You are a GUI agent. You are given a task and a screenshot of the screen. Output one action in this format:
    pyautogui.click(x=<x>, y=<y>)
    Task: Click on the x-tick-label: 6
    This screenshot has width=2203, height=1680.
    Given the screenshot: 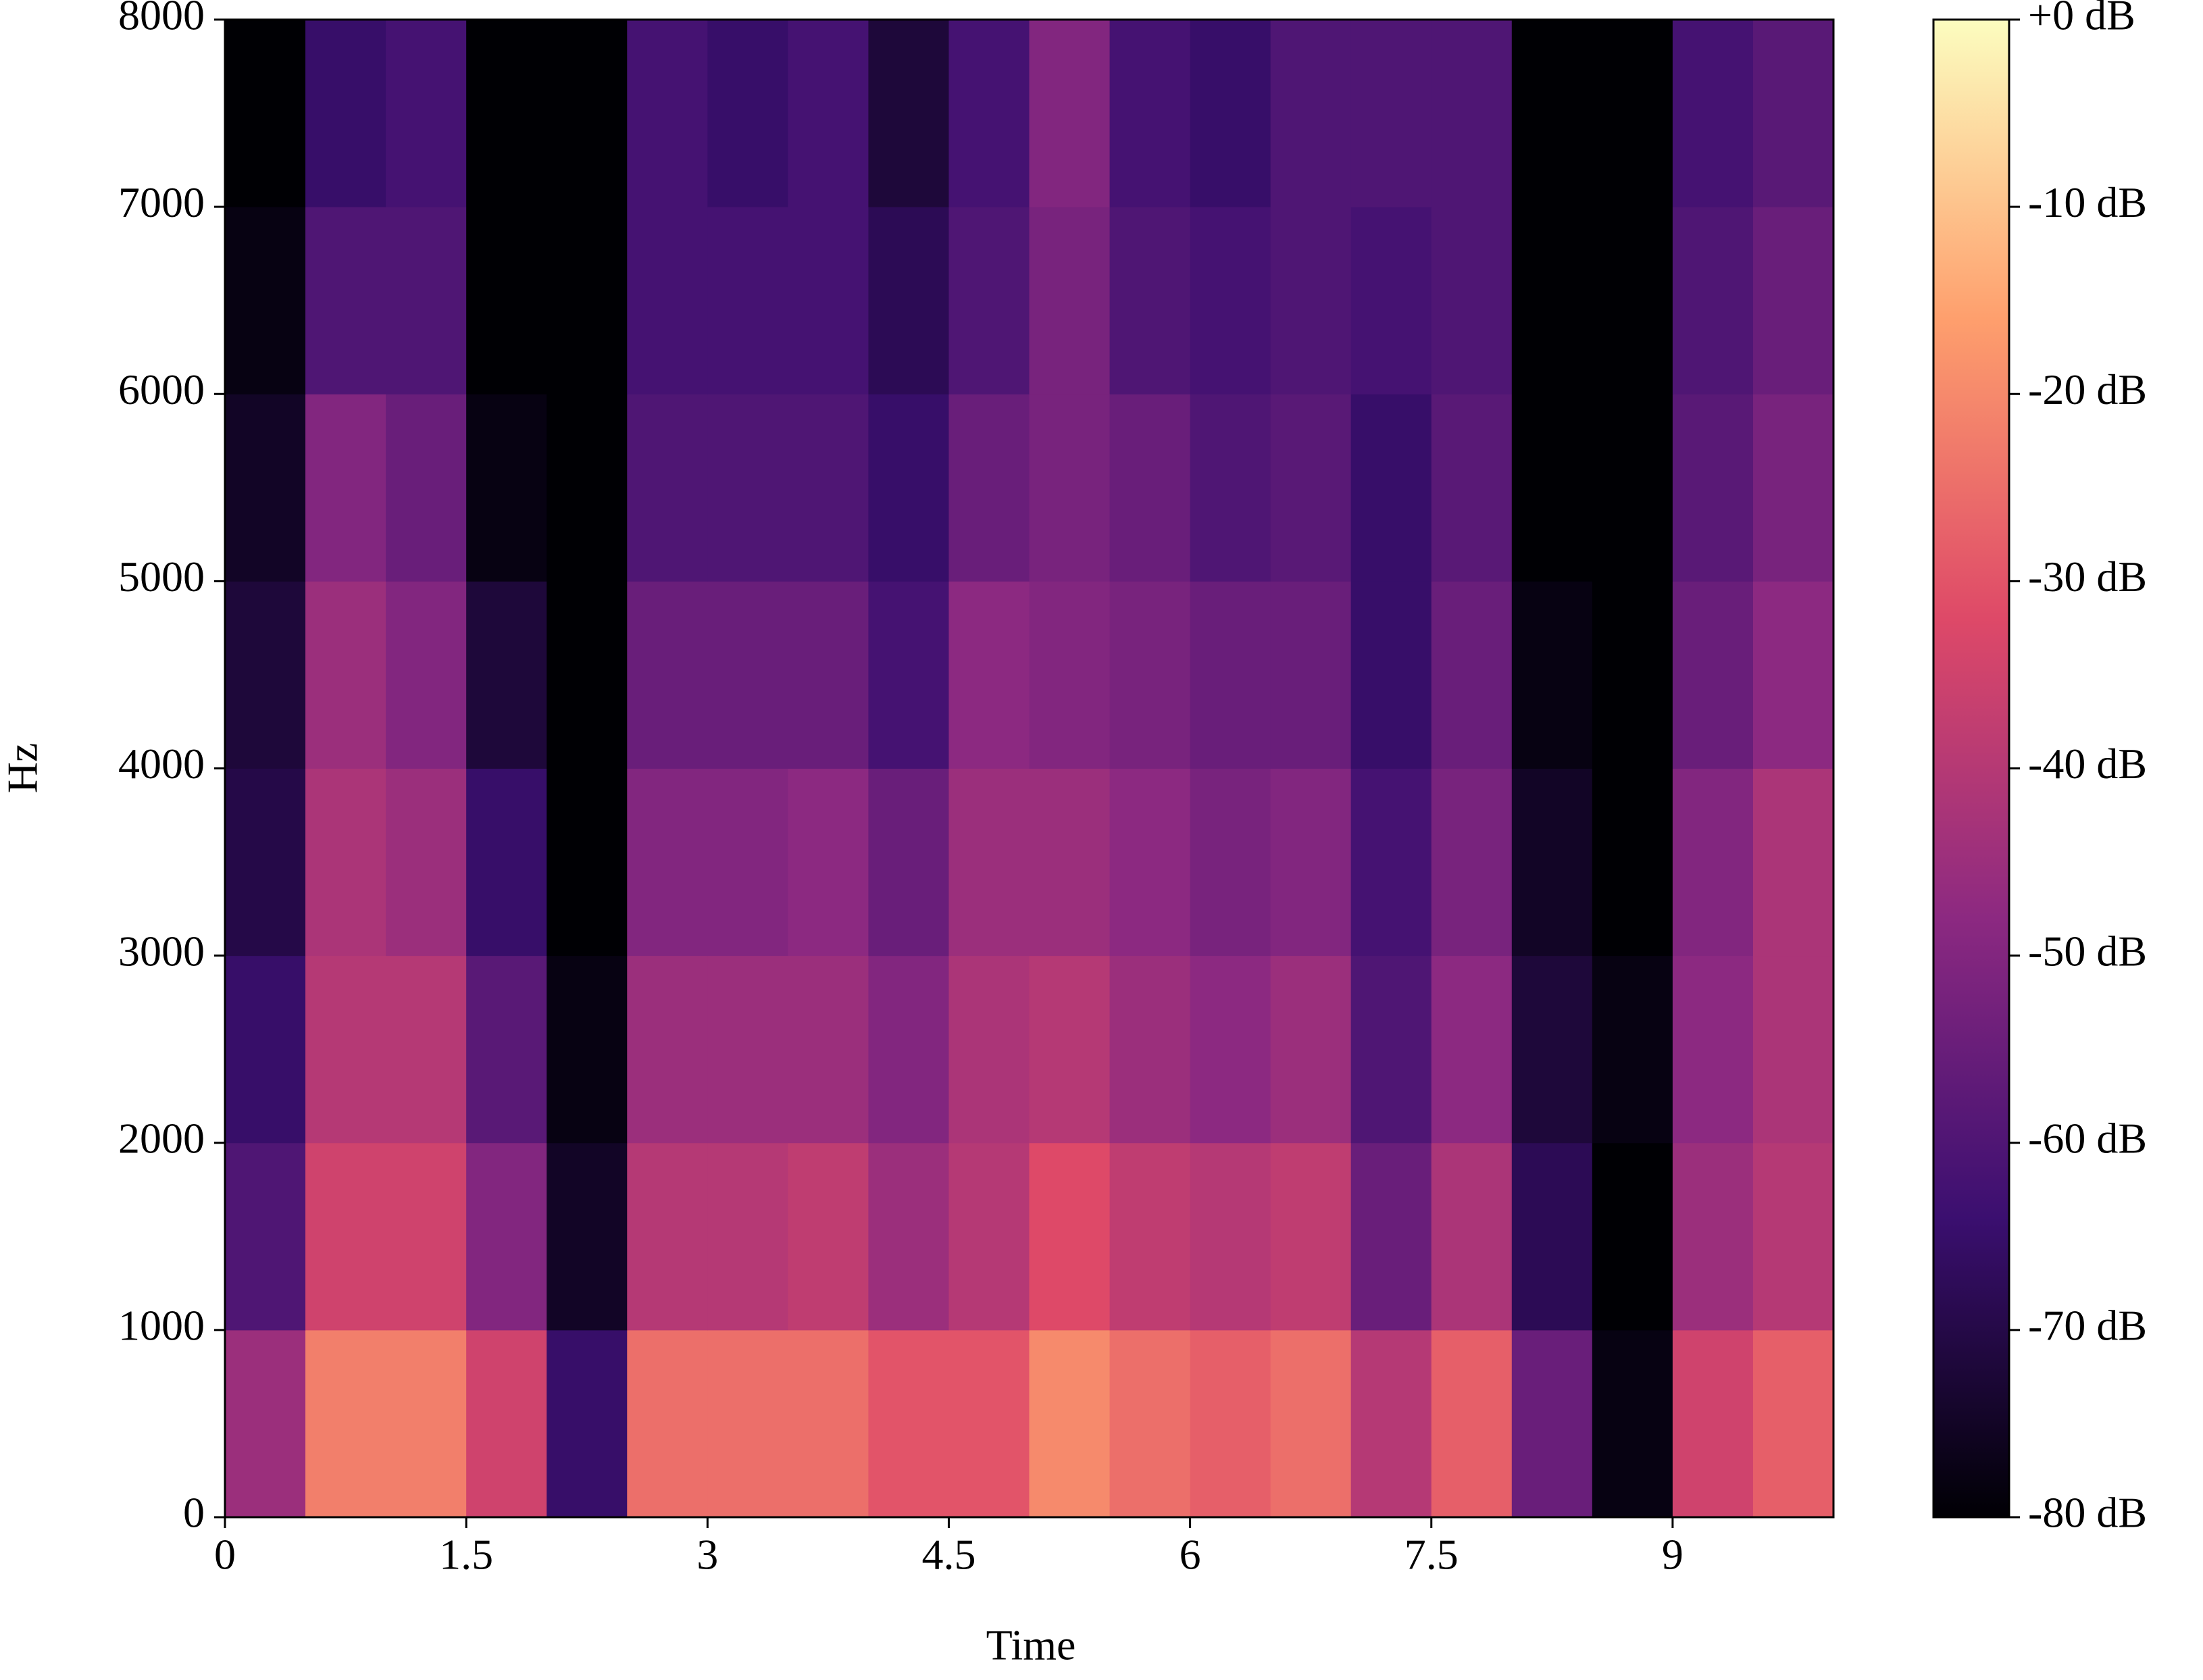 What is the action you would take?
    pyautogui.click(x=1191, y=1555)
    